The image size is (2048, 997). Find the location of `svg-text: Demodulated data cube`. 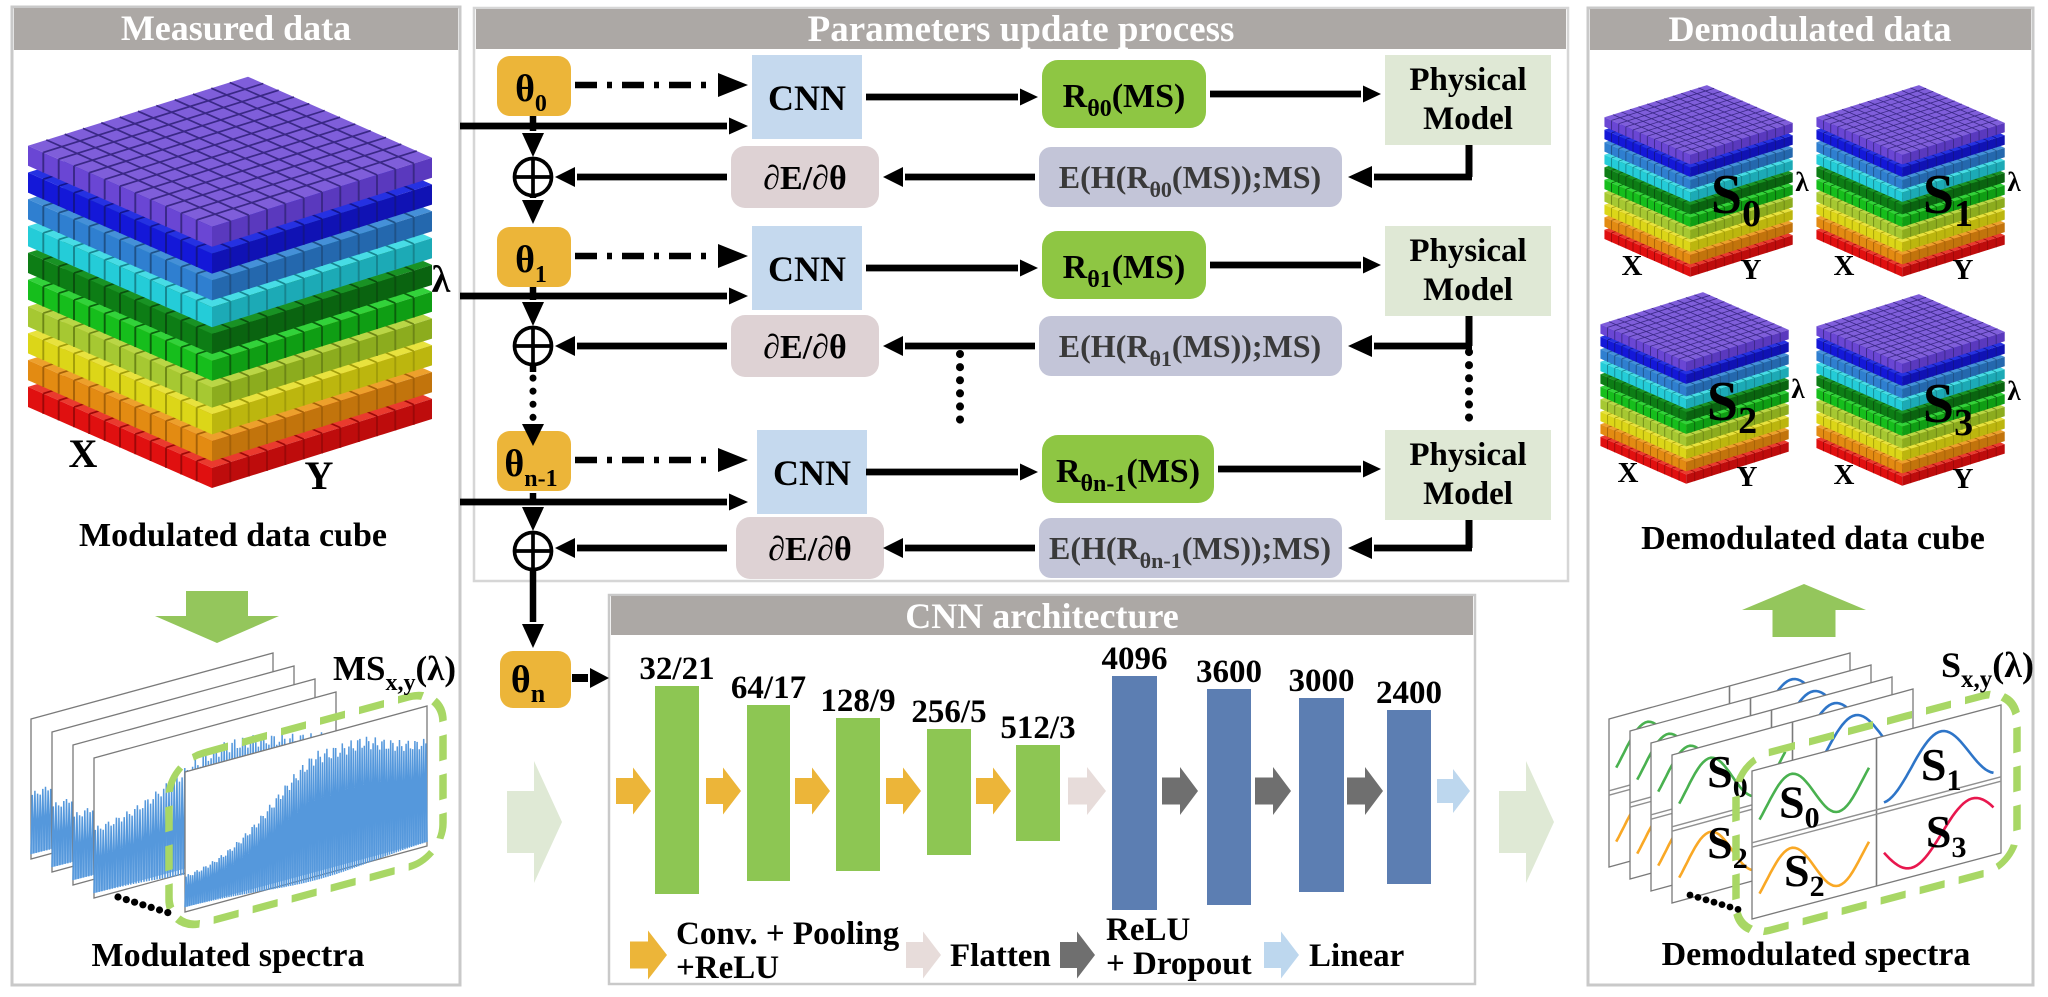

svg-text: Demodulated data cube is located at coordinates (1813, 538).